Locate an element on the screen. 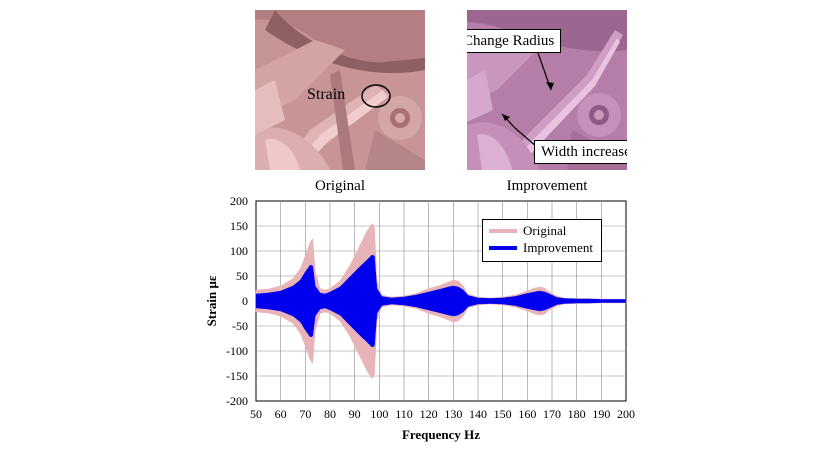 The height and width of the screenshot is (450, 838). legend-swatch-improvement is located at coordinates (503, 248).